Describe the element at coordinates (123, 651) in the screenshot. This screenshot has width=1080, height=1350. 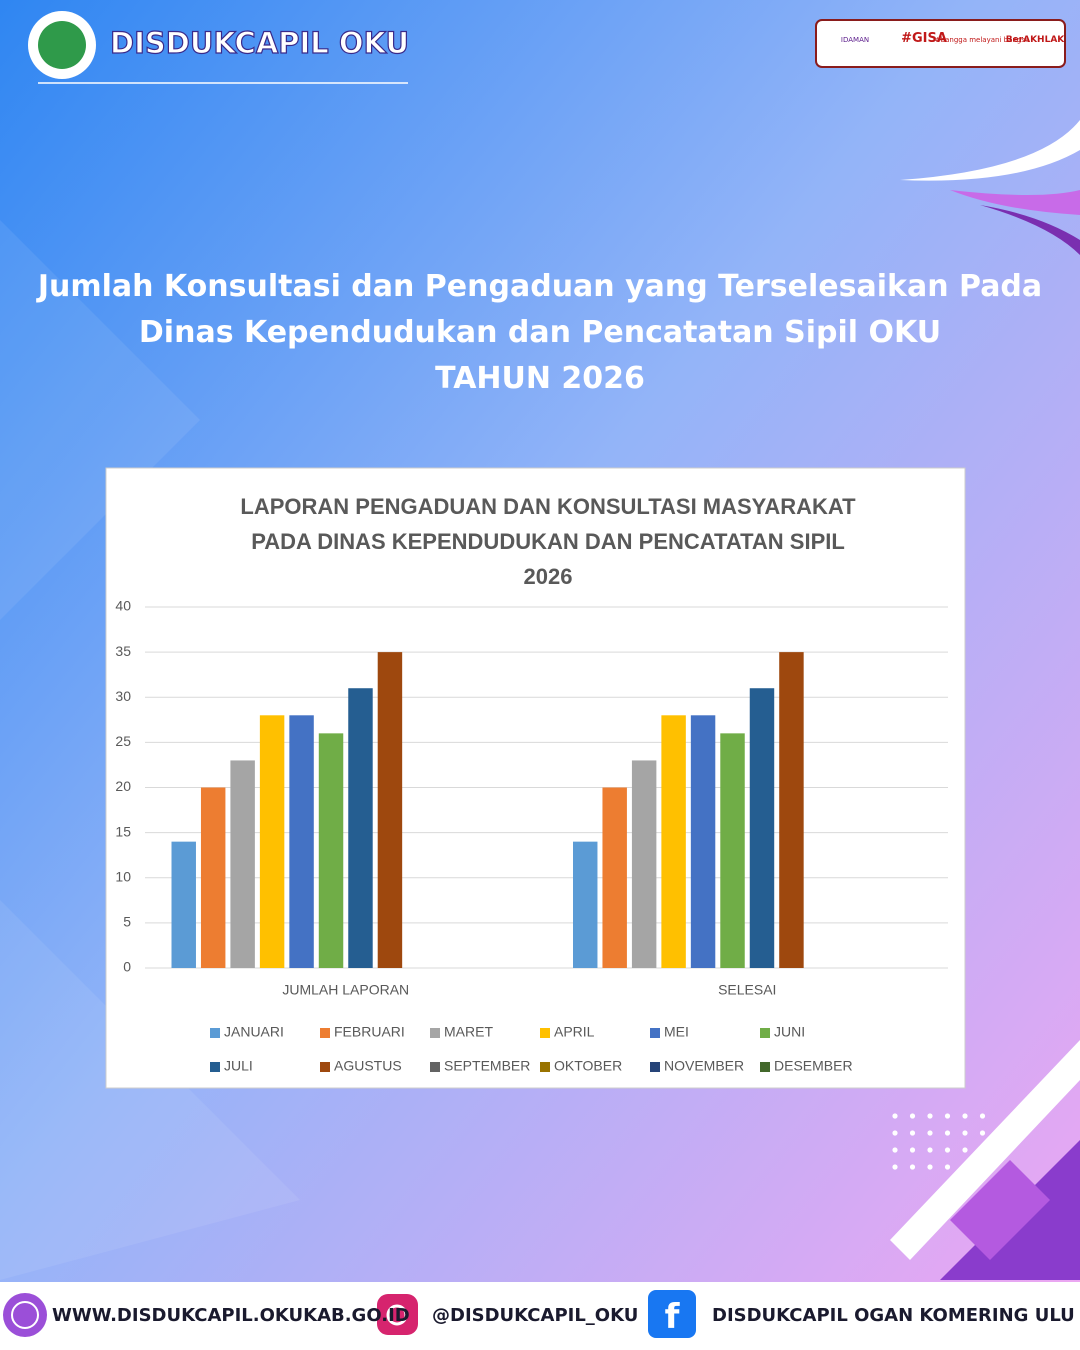
I see `y-tick-label: 35` at that location.